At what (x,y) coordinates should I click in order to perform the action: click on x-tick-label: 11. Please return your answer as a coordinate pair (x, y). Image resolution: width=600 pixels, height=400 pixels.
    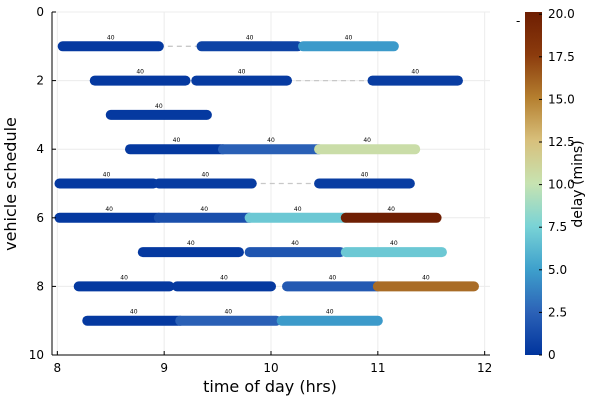
    Looking at the image, I should click on (377, 368).